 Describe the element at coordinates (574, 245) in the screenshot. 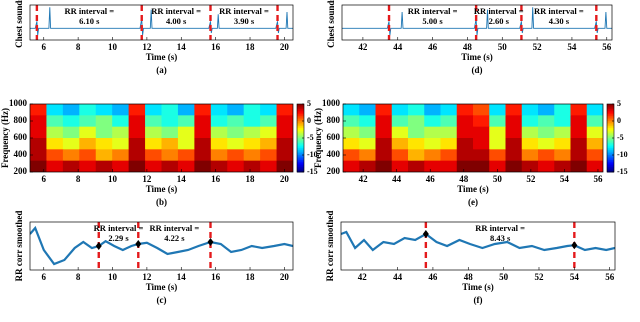

I see `peak-marker` at that location.